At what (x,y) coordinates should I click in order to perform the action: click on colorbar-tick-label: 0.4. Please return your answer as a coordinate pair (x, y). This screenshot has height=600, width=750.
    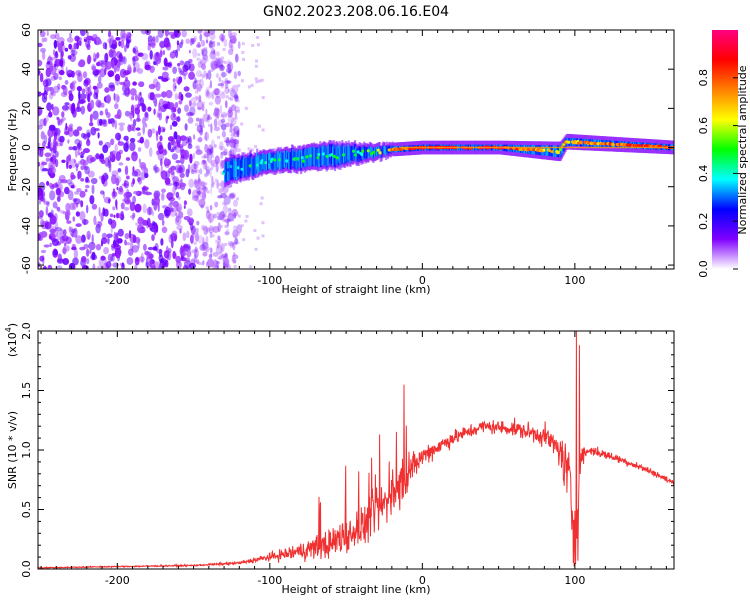
    Looking at the image, I should click on (703, 174).